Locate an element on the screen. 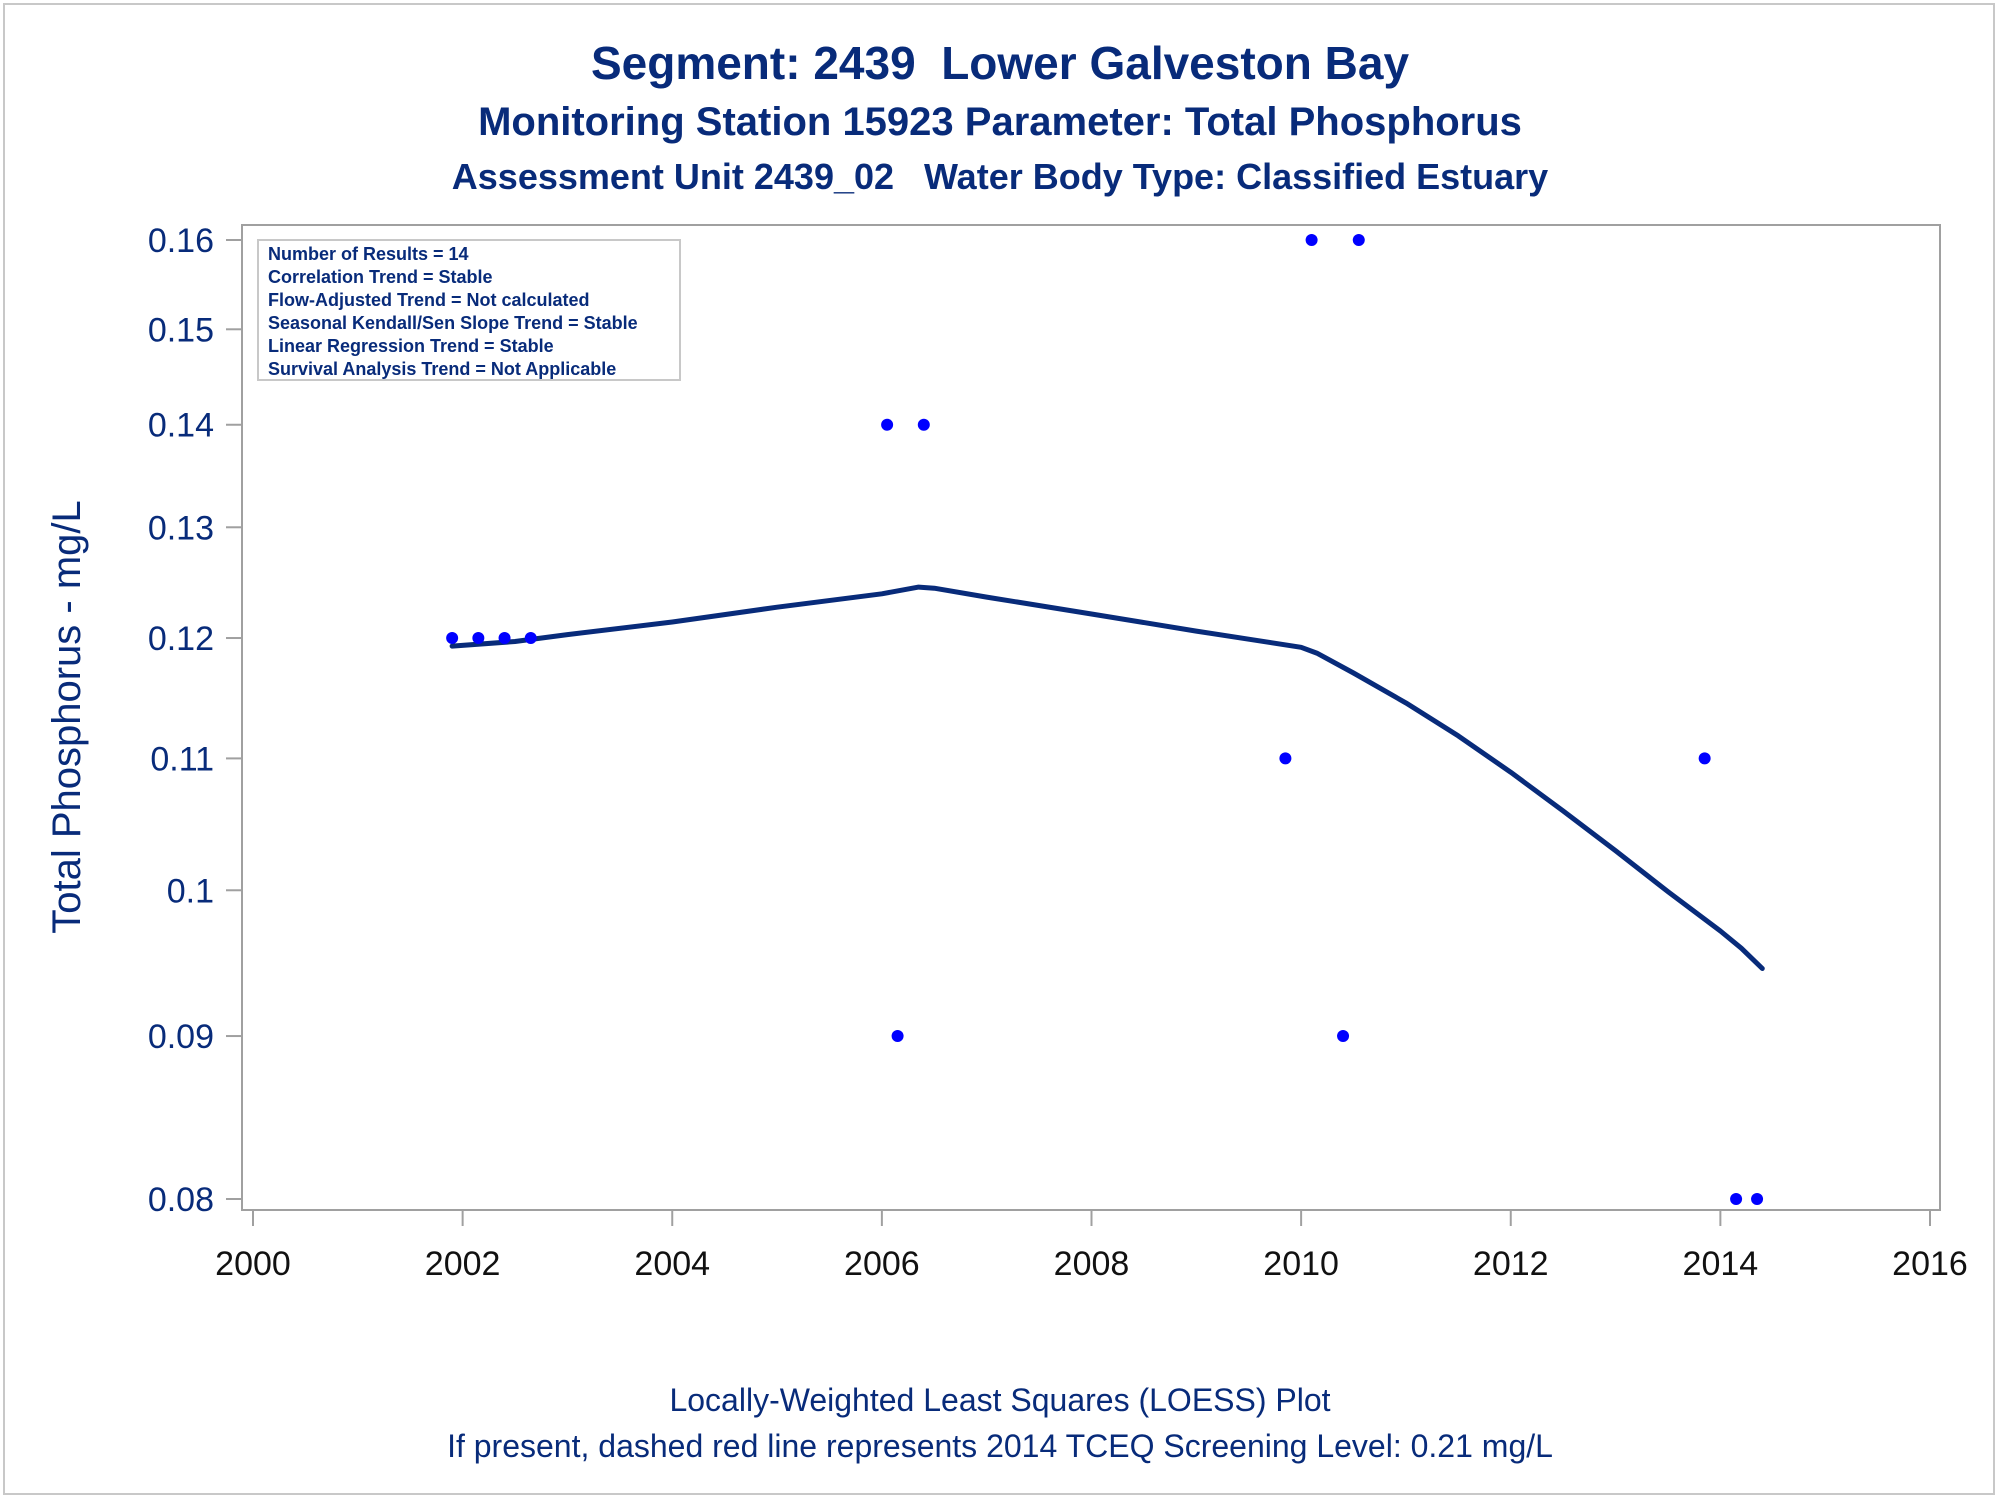 This screenshot has height=1500, width=2000. y-tick-label: 0.14 is located at coordinates (181, 426).